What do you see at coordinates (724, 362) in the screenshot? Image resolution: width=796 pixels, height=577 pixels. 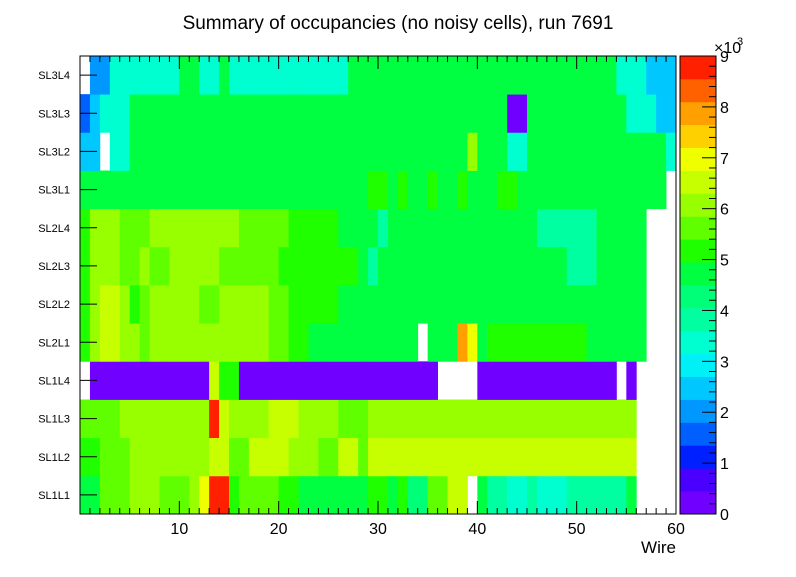 I see `colorbar-tick-label: 3` at bounding box center [724, 362].